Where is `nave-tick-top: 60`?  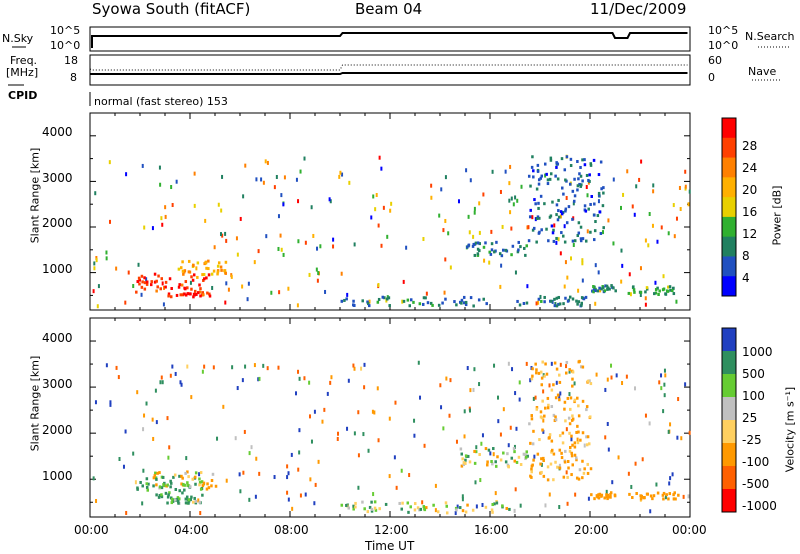
nave-tick-top: 60 is located at coordinates (715, 60).